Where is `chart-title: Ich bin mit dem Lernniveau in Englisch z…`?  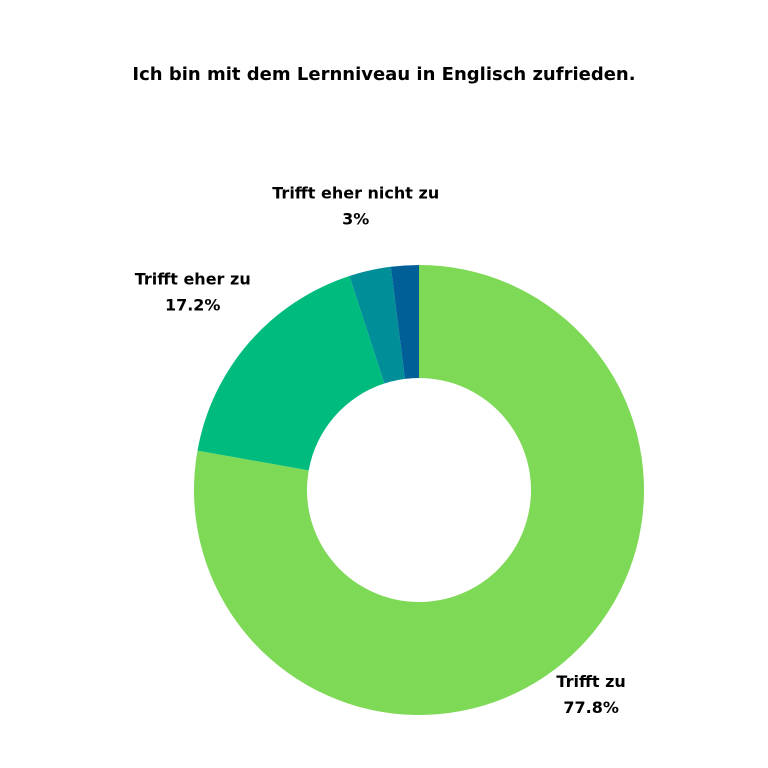
chart-title: Ich bin mit dem Lernniveau in Englisch z… is located at coordinates (383, 74).